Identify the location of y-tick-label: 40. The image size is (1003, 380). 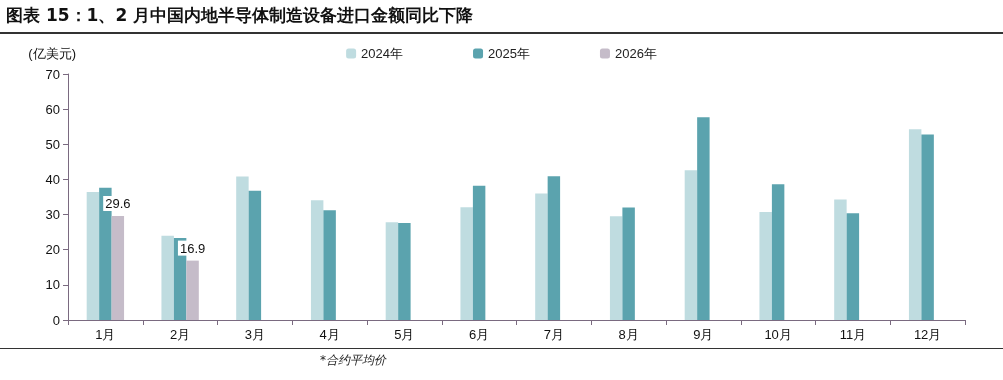
(52, 179).